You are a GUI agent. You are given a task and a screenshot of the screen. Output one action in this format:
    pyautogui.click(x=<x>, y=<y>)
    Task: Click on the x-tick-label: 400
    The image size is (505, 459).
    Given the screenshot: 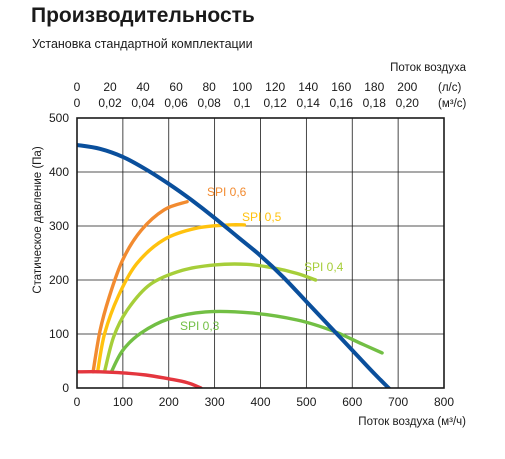 What is the action you would take?
    pyautogui.click(x=260, y=402)
    